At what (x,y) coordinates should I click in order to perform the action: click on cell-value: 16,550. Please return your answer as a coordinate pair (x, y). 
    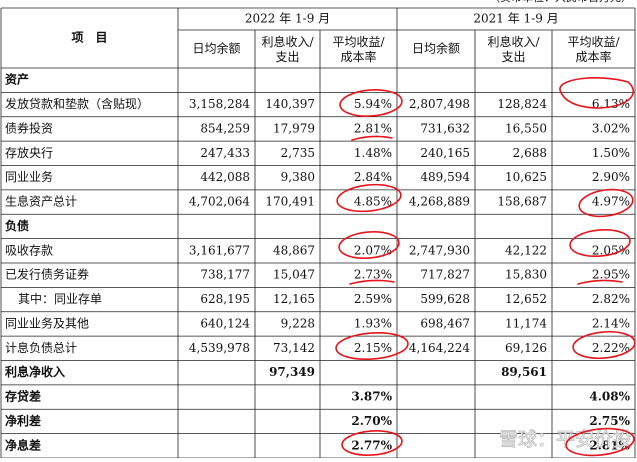
    Looking at the image, I should click on (526, 128).